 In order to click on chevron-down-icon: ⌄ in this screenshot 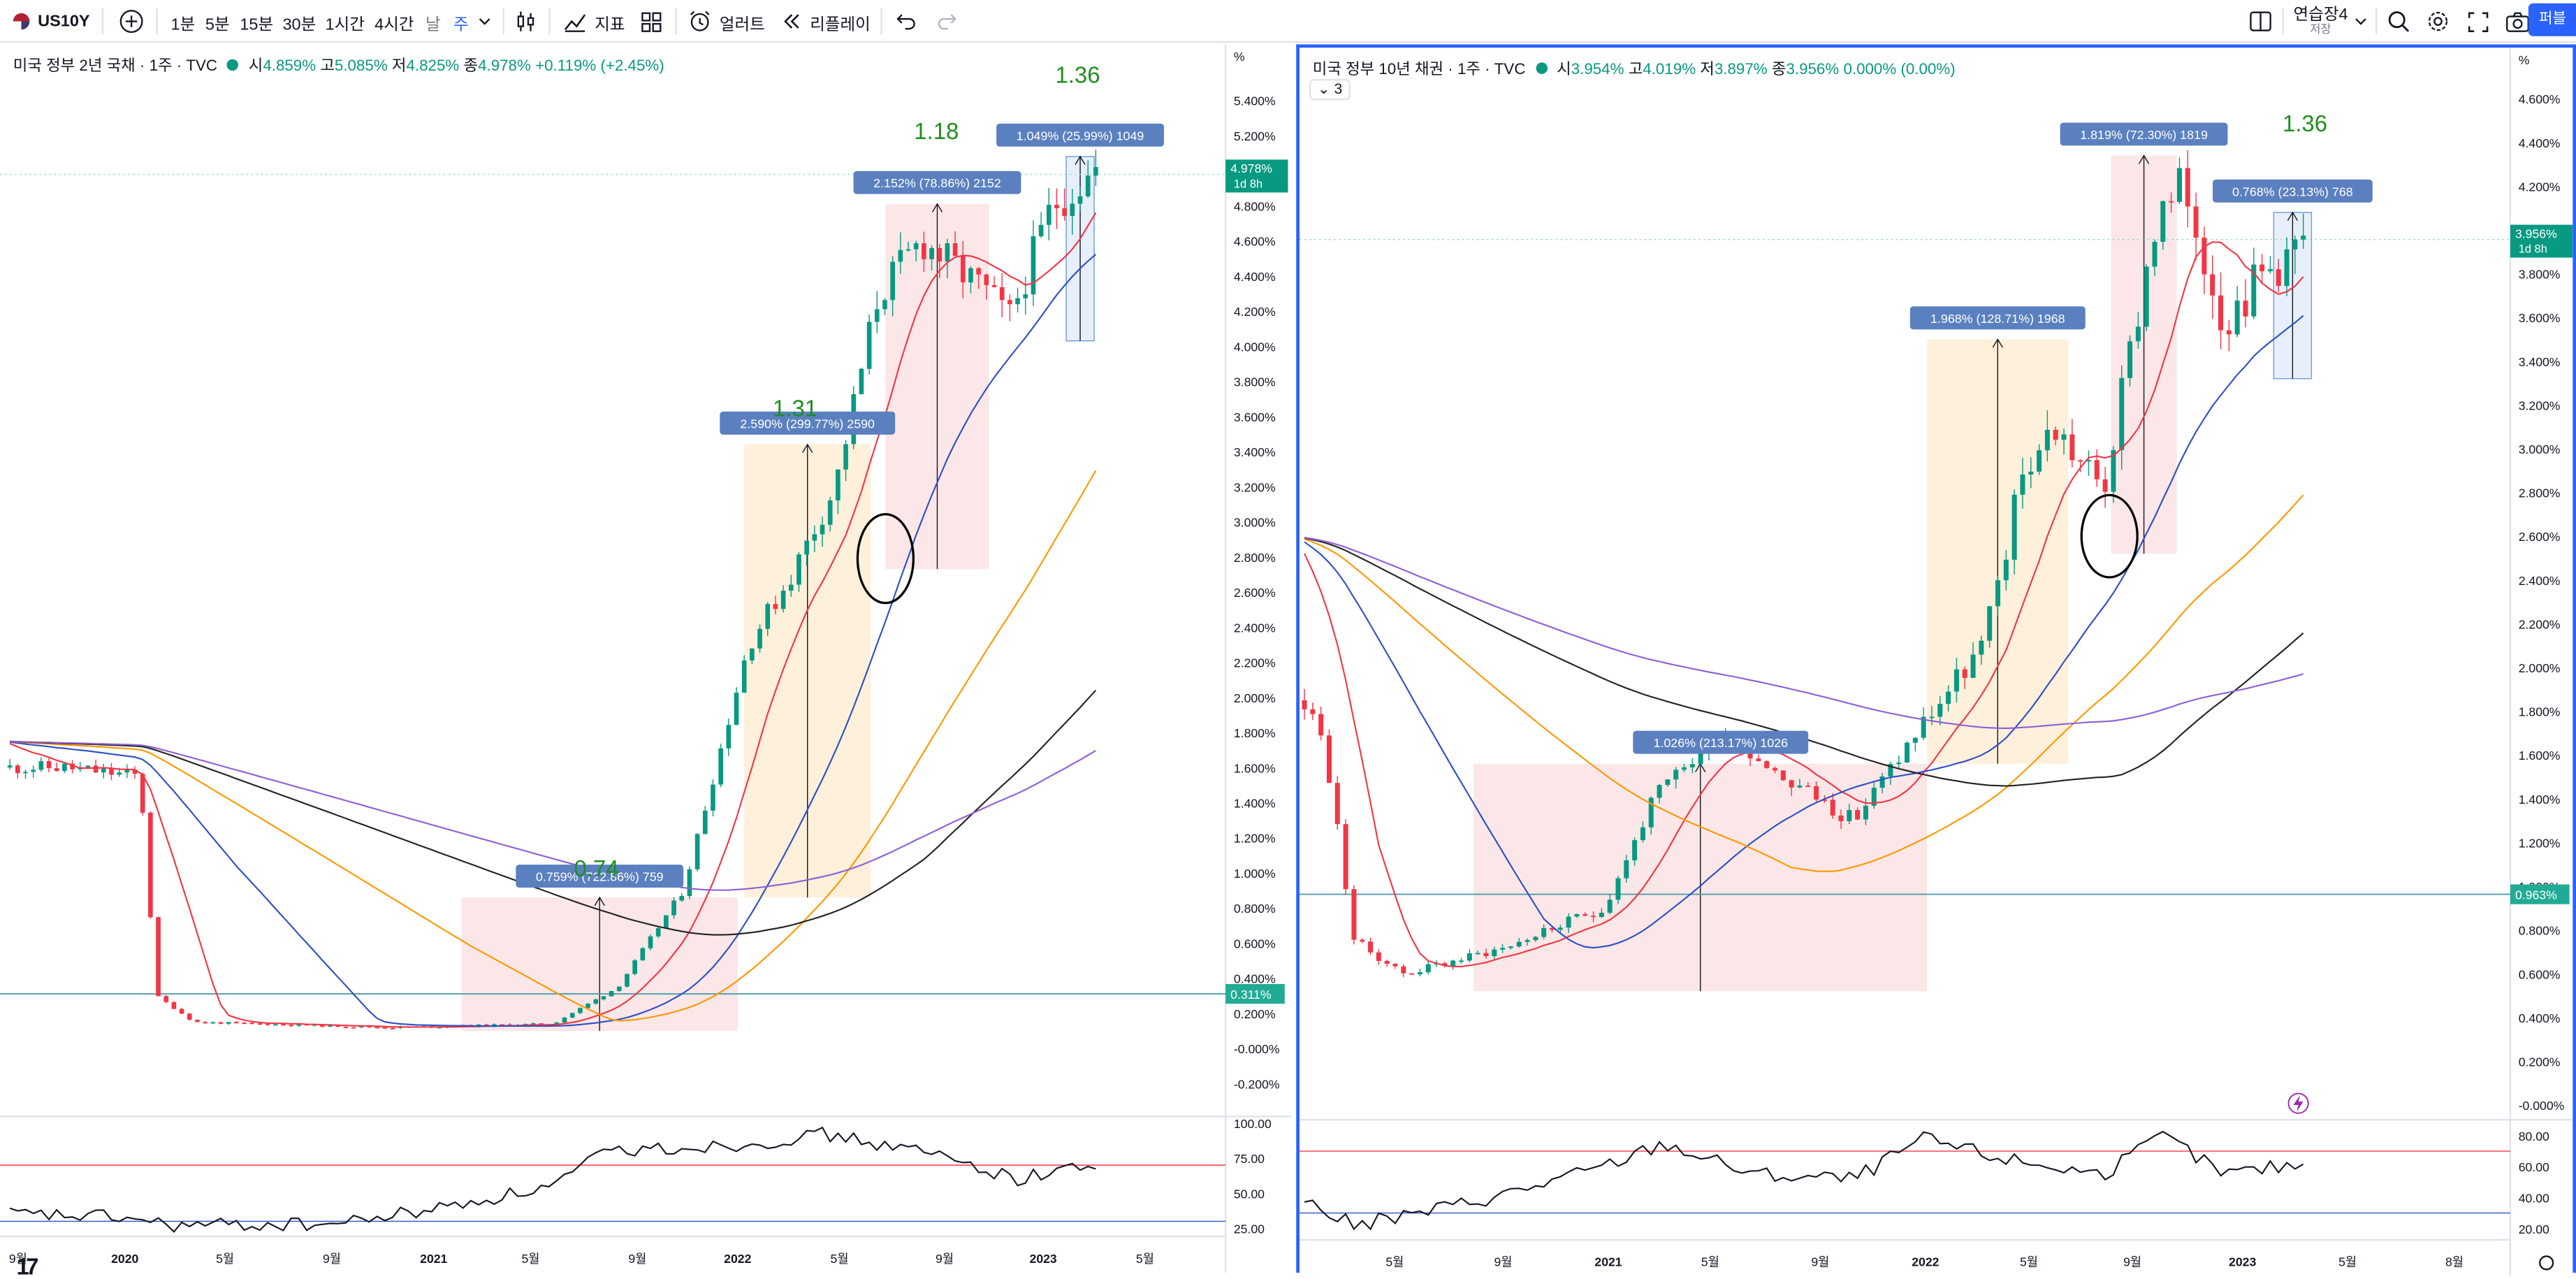, I will do `click(1323, 88)`.